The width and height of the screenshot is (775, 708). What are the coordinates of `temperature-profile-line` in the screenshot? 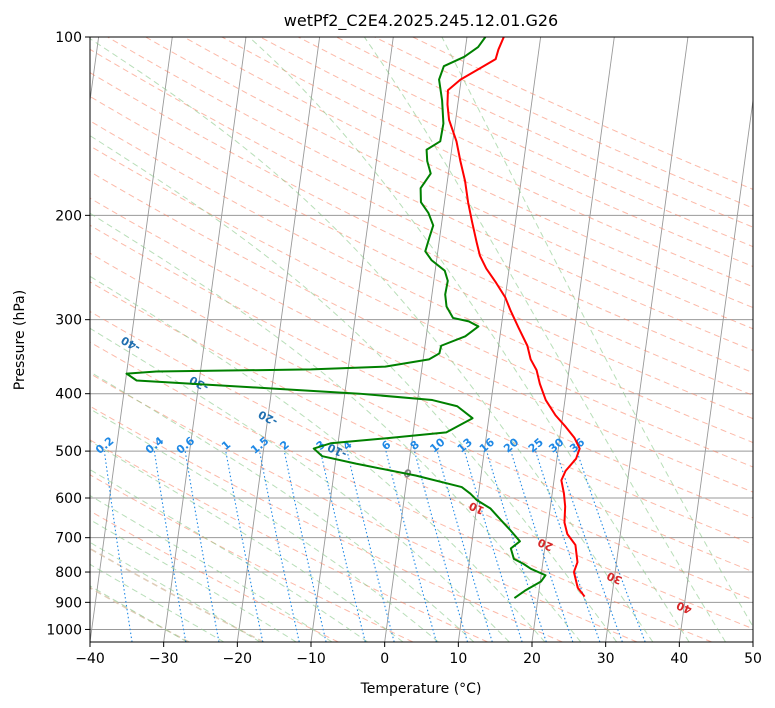 It's located at (516, 317).